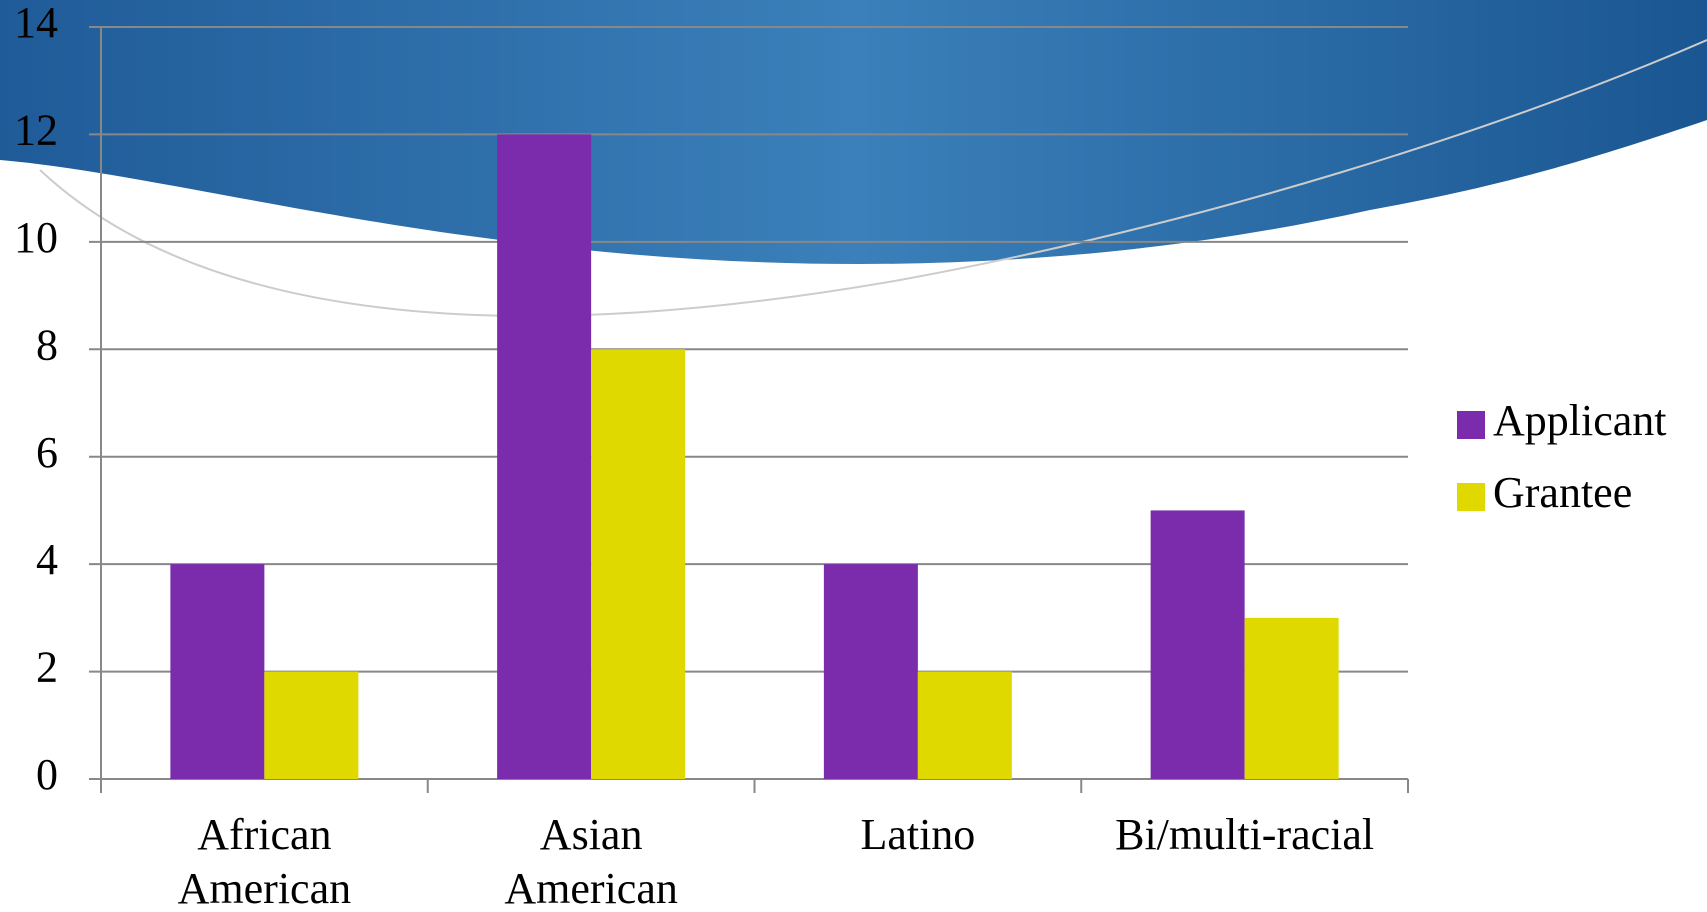  Describe the element at coordinates (36, 23) in the screenshot. I see `y-tick-label: 14` at that location.